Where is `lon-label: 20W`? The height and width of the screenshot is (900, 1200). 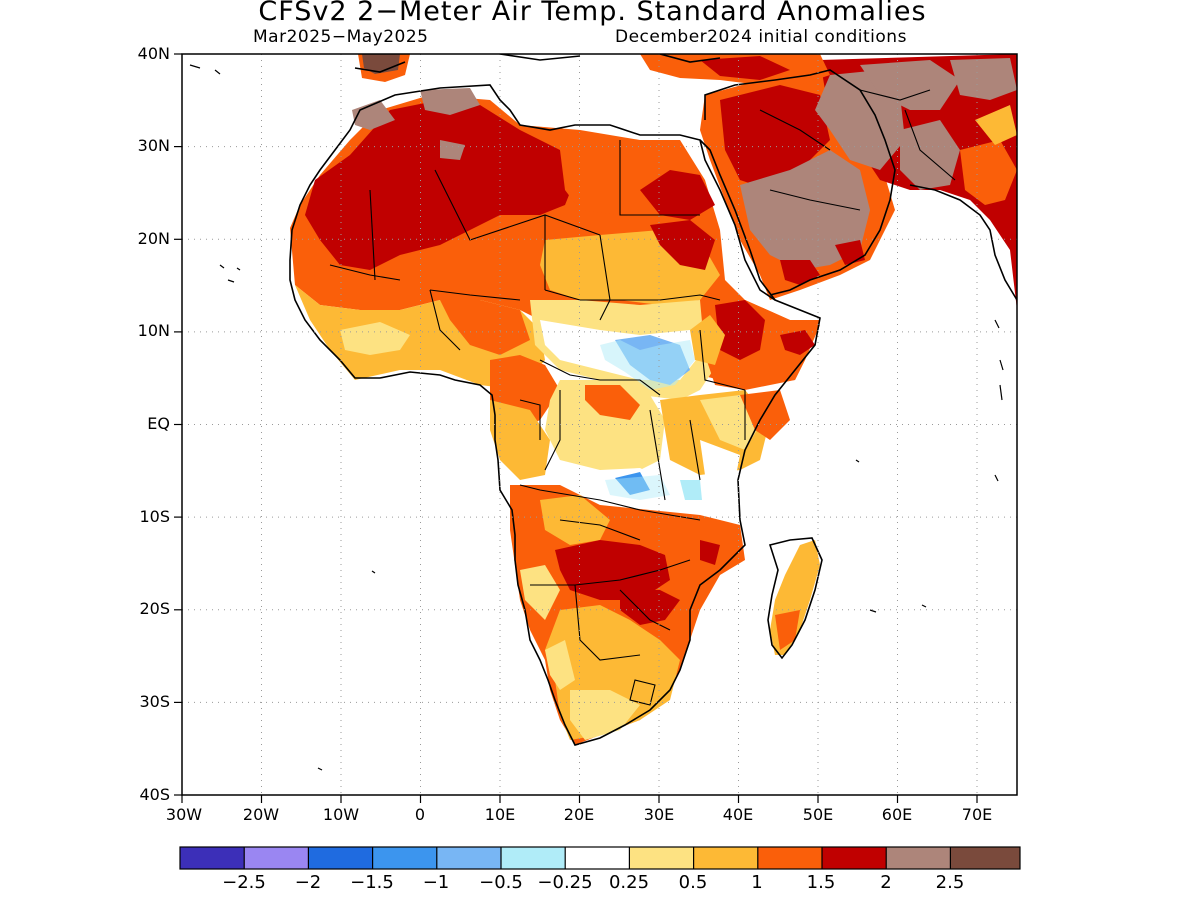 lon-label: 20W is located at coordinates (261, 814).